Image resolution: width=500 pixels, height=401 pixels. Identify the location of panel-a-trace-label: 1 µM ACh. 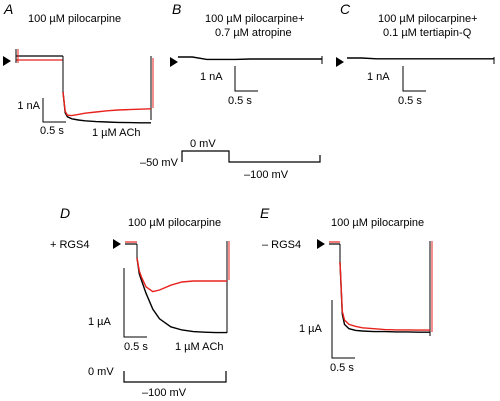
(116, 133).